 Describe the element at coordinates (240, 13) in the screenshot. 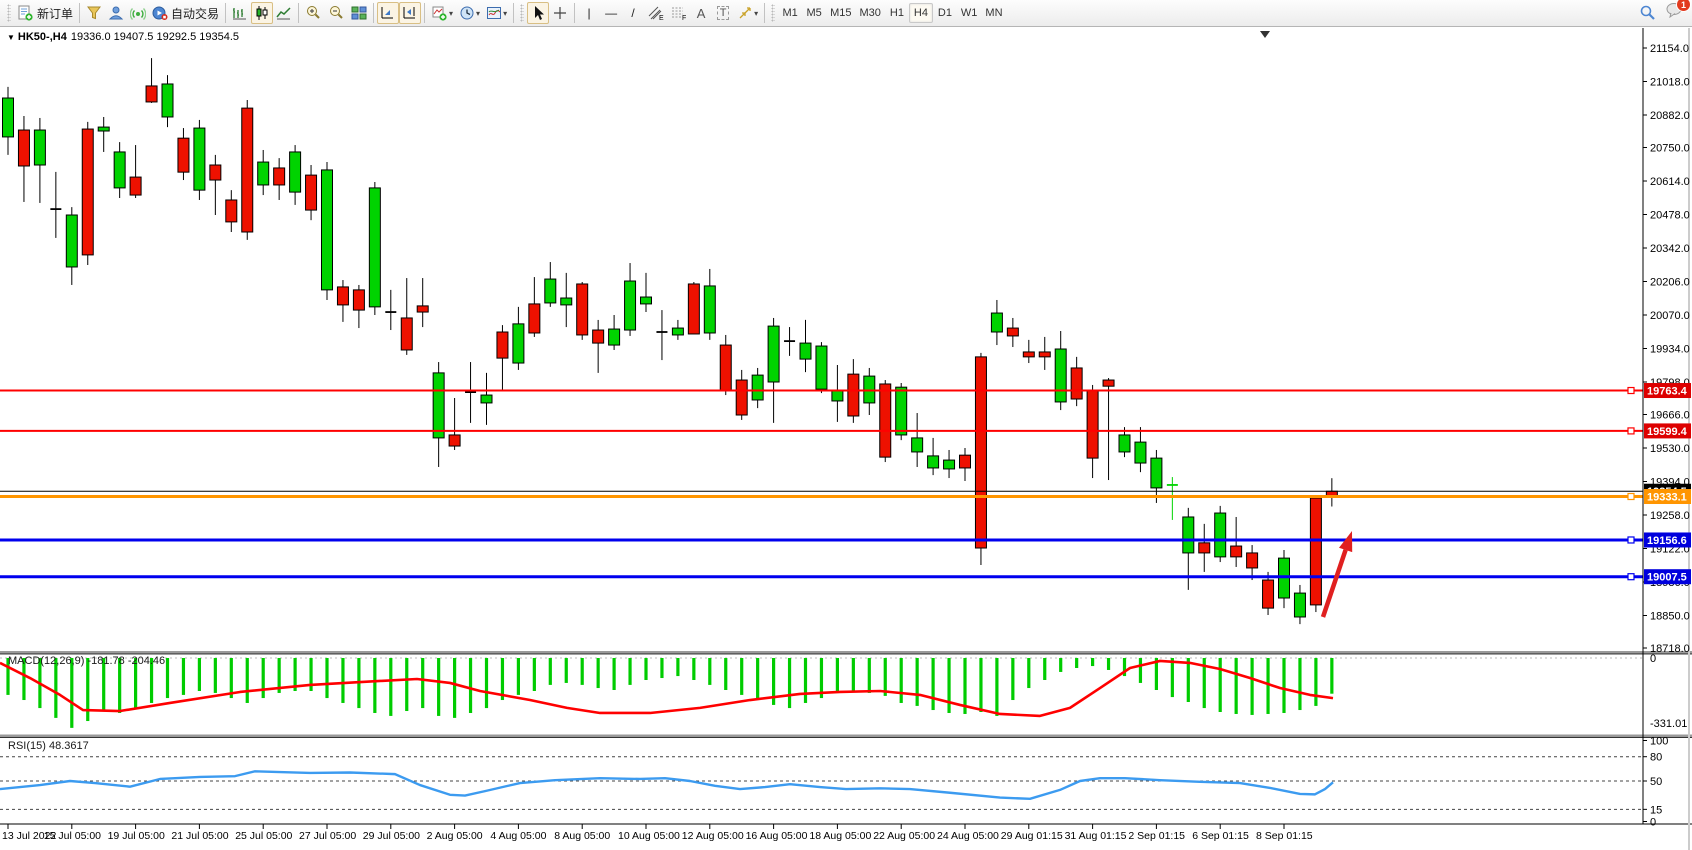

I see `bar-chart-button` at that location.